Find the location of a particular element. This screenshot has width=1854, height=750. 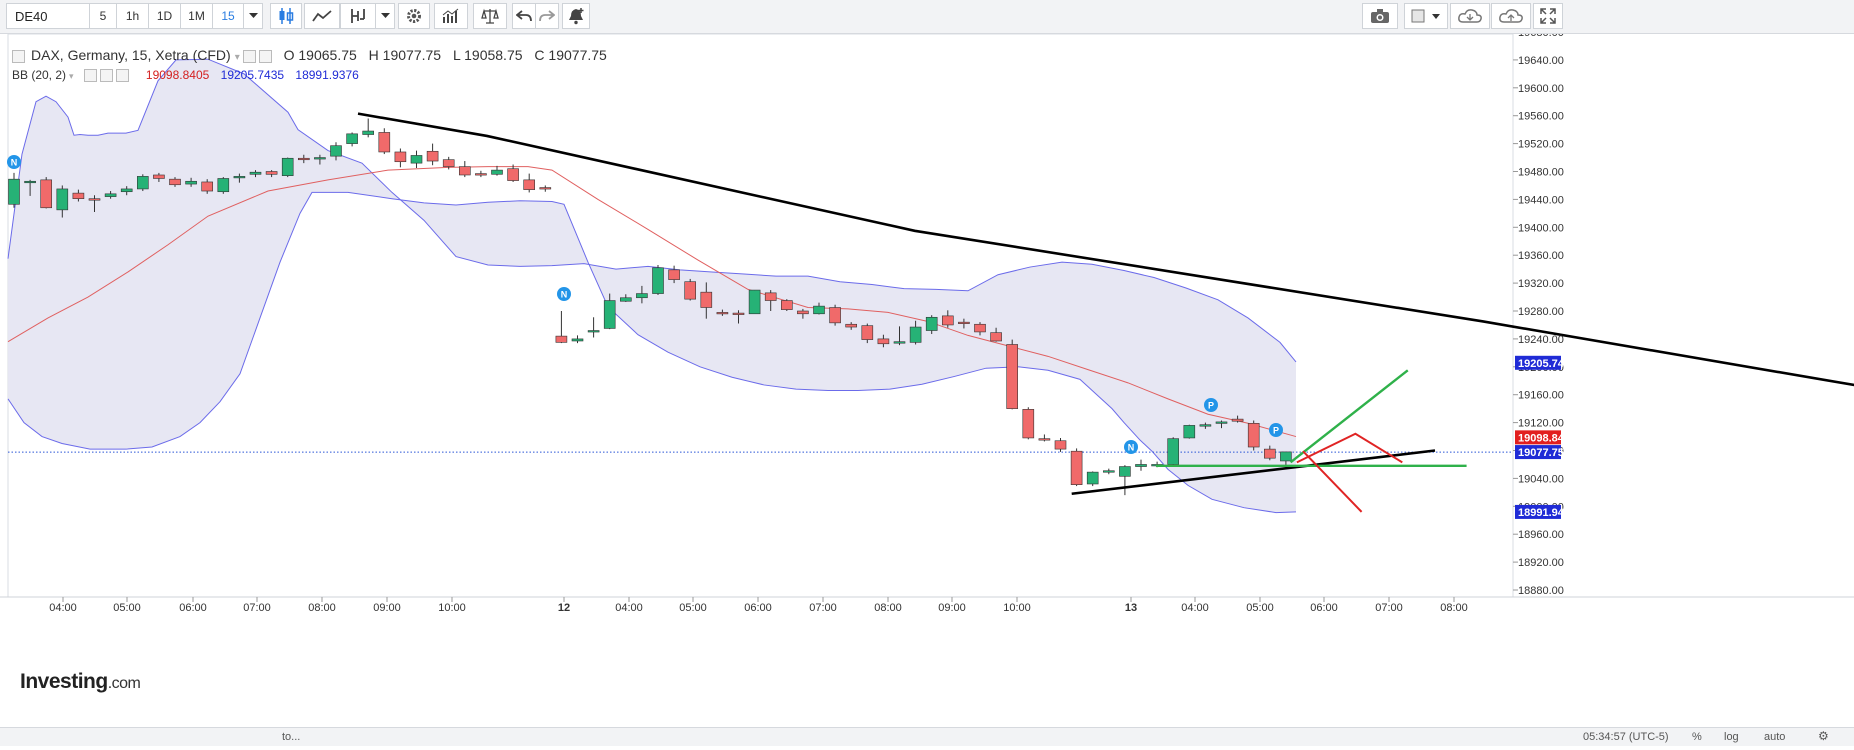

green-up-arrow-line is located at coordinates (1349, 416).